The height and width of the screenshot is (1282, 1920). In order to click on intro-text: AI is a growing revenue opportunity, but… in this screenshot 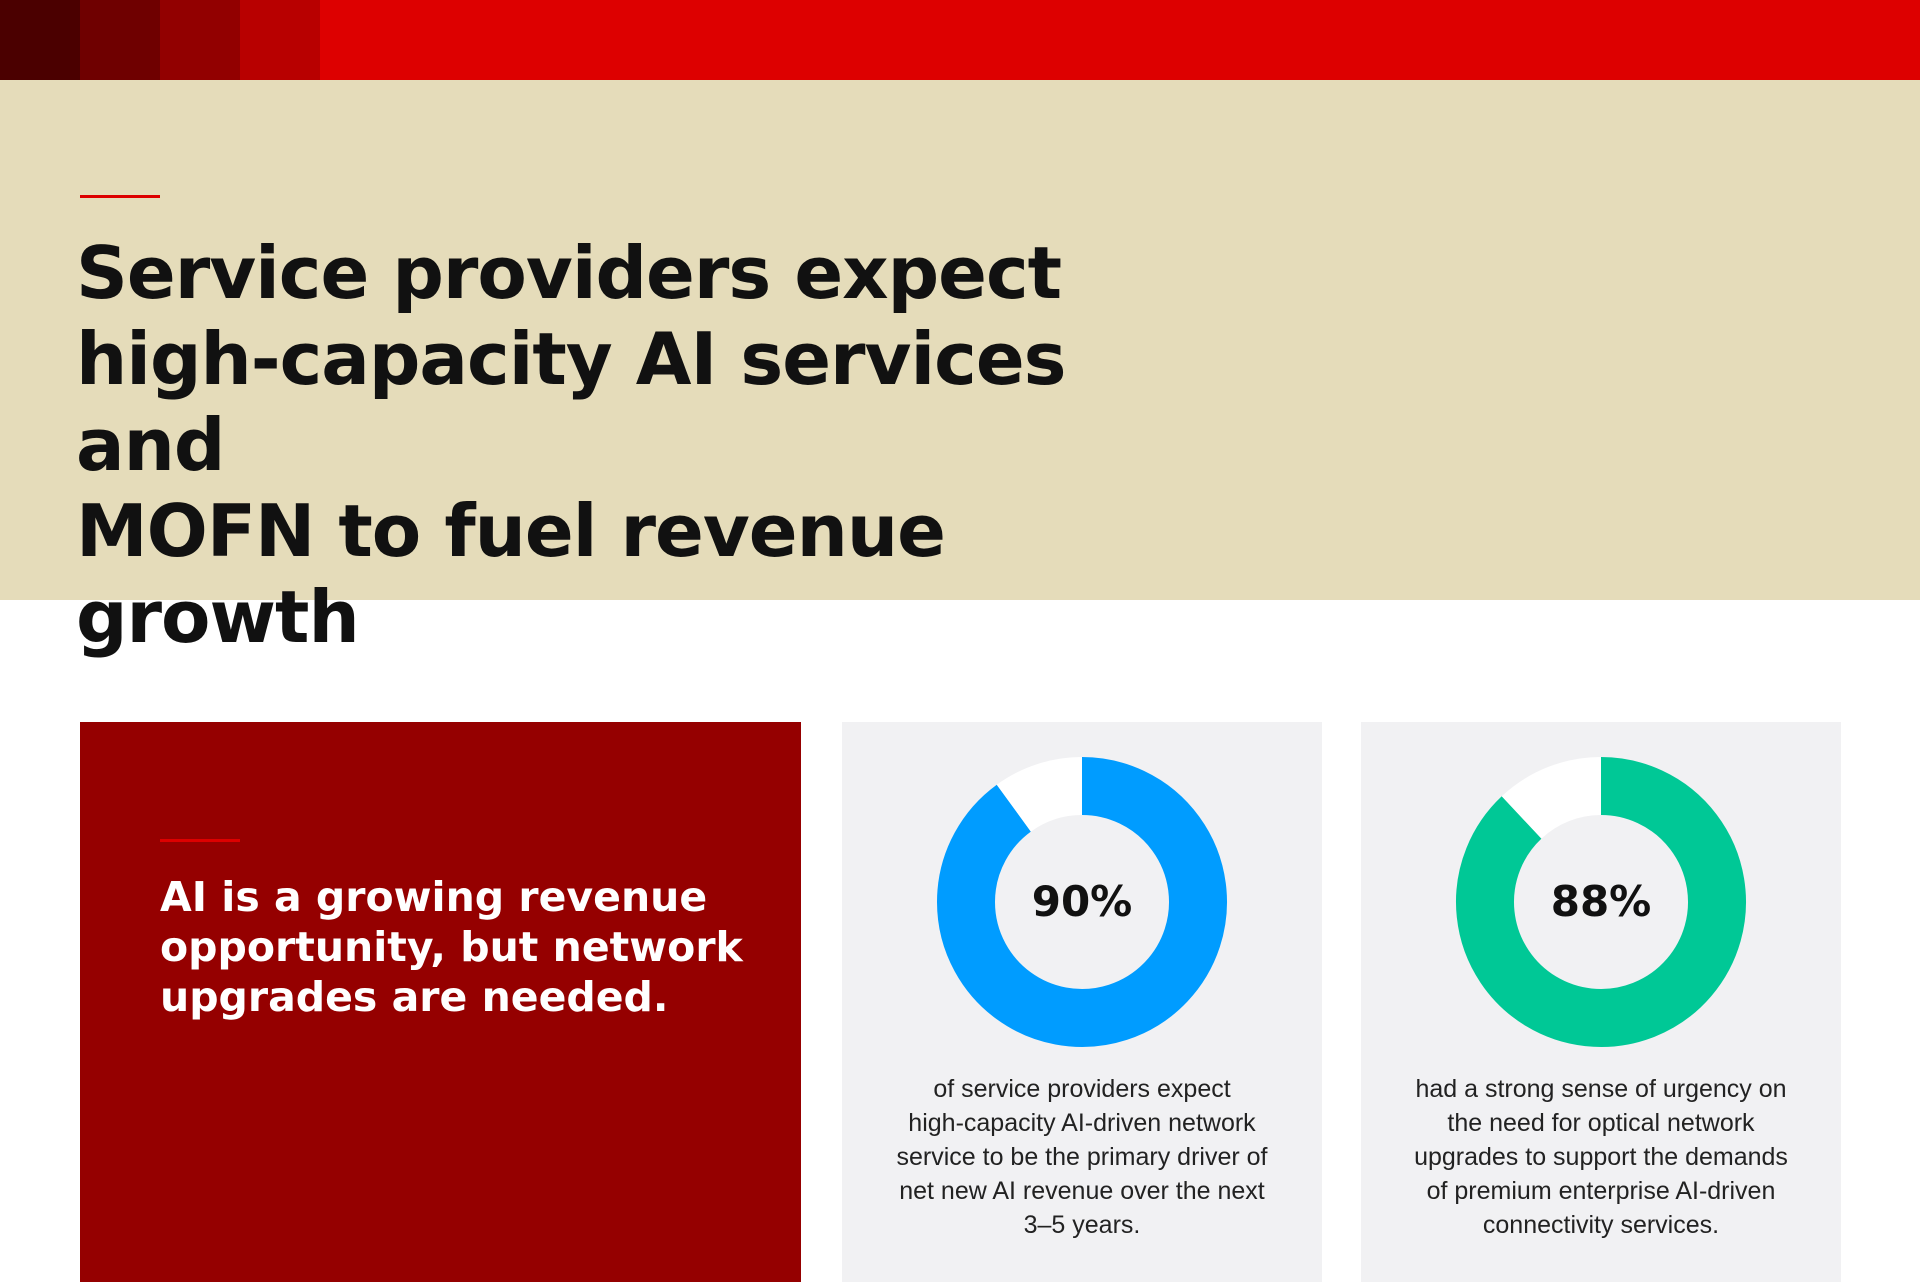, I will do `click(460, 947)`.